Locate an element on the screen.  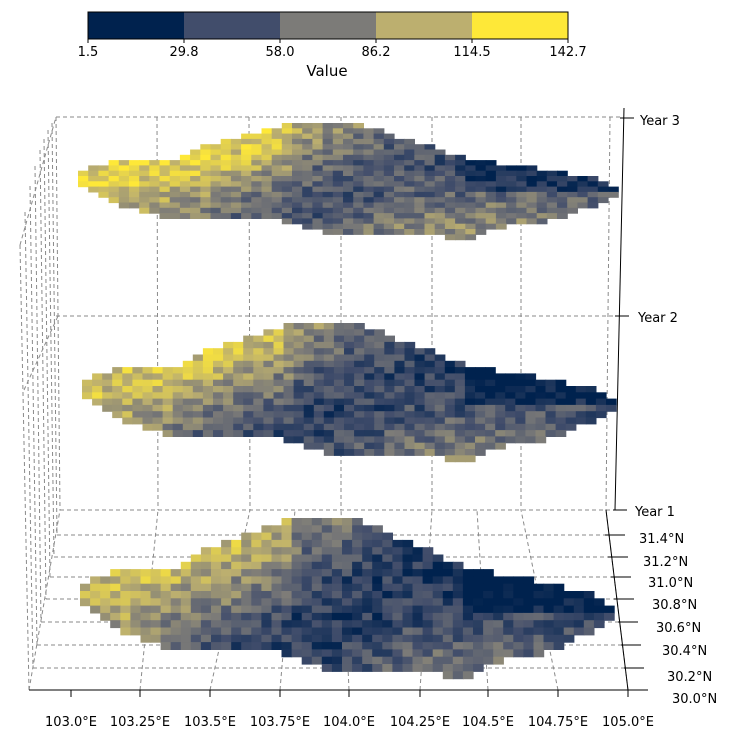
y-tick-label: 30.2°N is located at coordinates (689, 677).